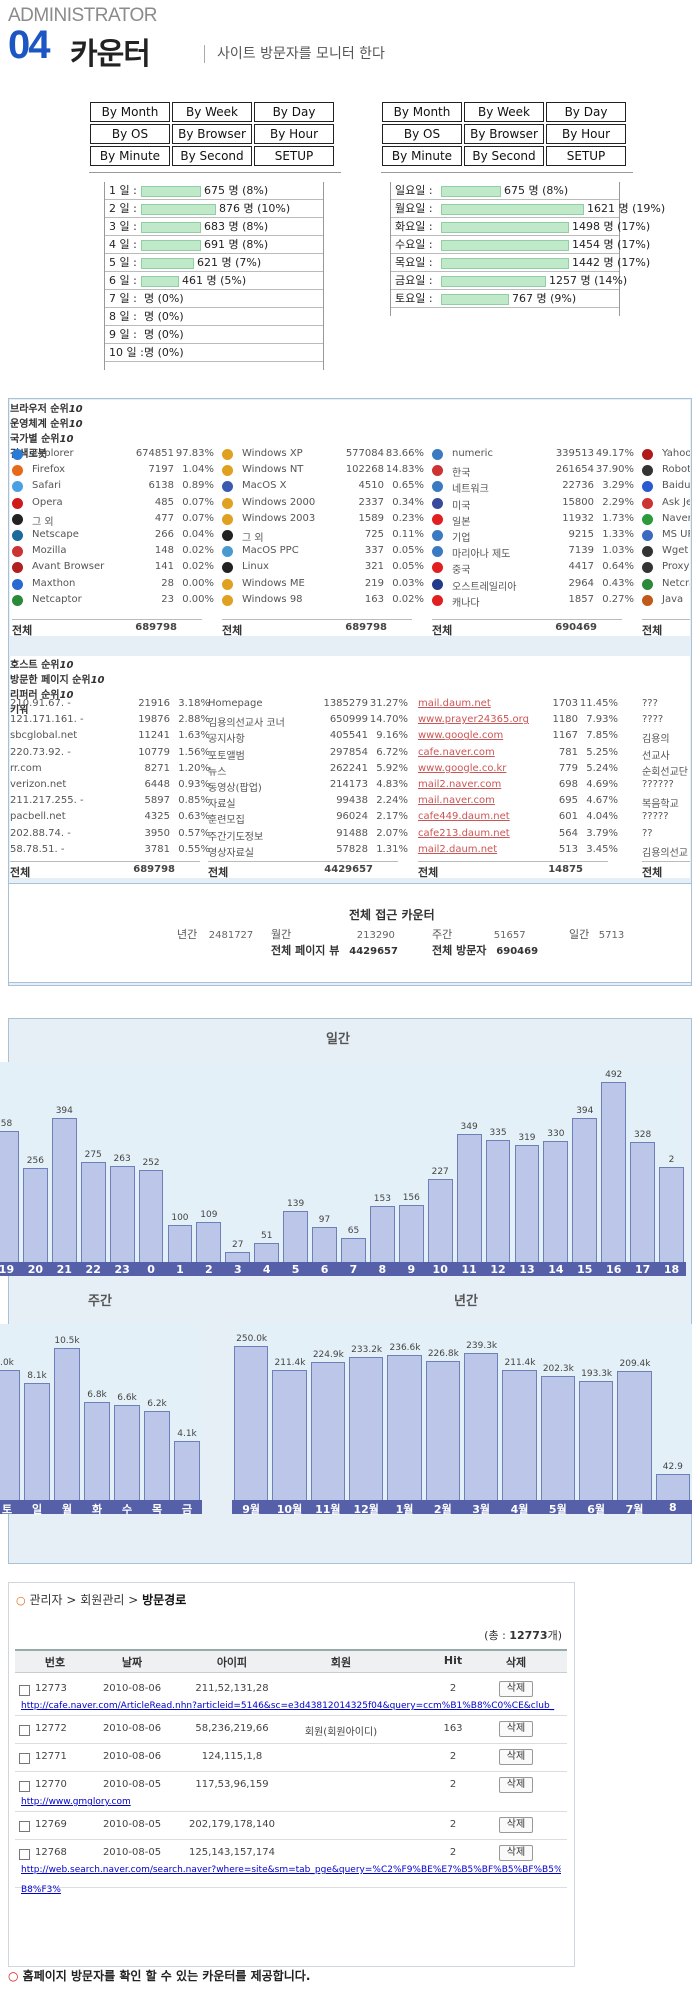 The width and height of the screenshot is (700, 2001). Describe the element at coordinates (291, 1771) in the screenshot. I see `row-divider` at that location.